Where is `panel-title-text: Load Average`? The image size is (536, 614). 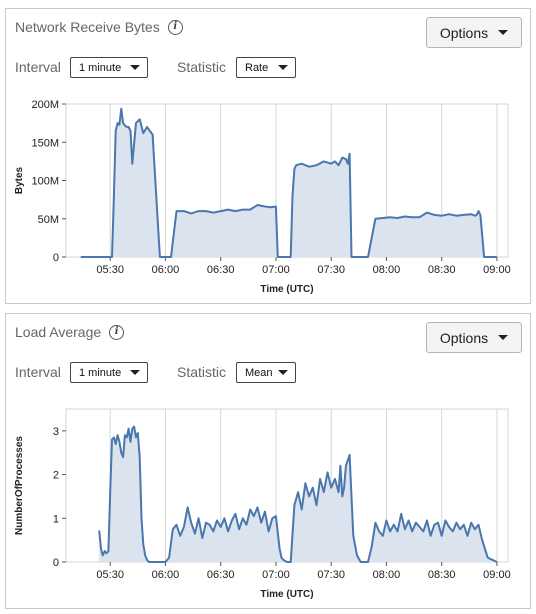 panel-title-text: Load Average is located at coordinates (58, 332).